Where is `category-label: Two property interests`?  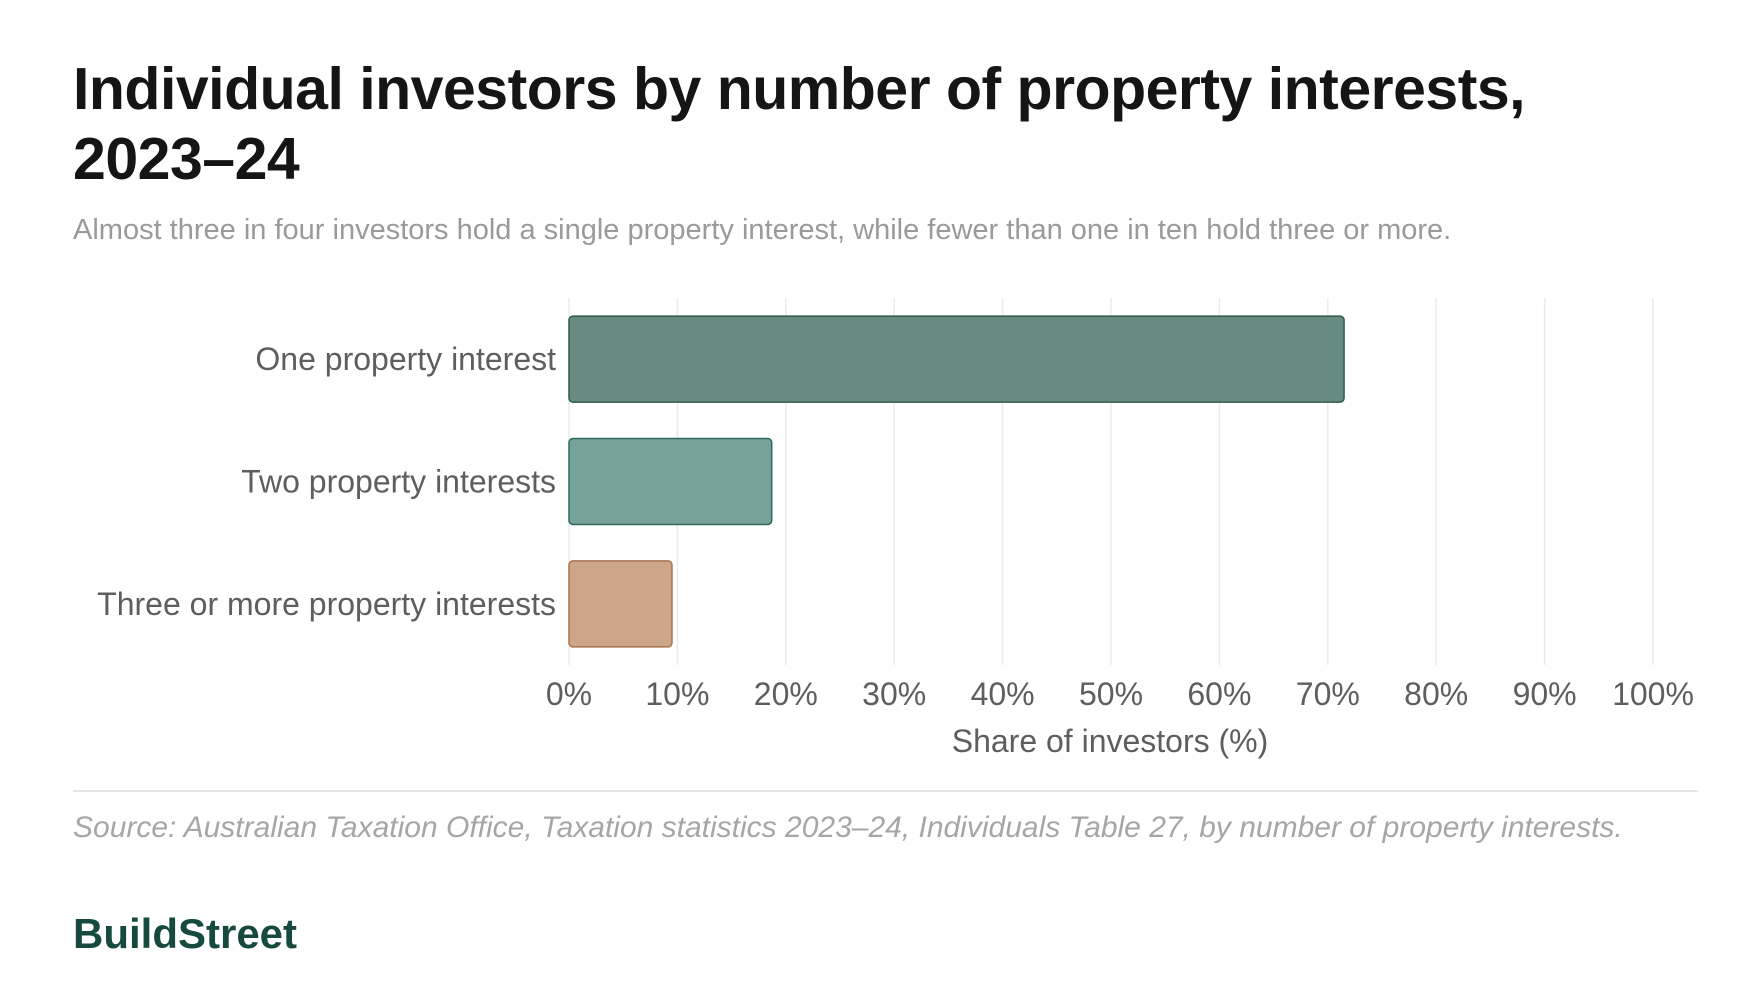
category-label: Two property interests is located at coordinates (398, 482).